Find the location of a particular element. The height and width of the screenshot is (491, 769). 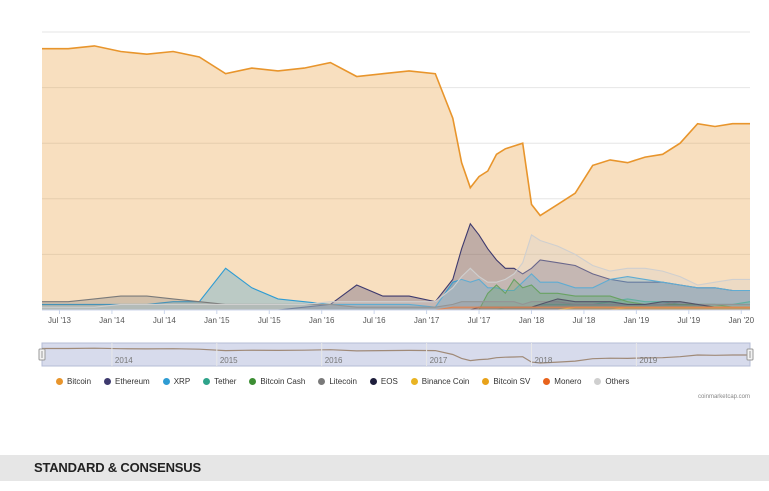

legend-item-binance-coin: Binance Coin is located at coordinates (440, 381).